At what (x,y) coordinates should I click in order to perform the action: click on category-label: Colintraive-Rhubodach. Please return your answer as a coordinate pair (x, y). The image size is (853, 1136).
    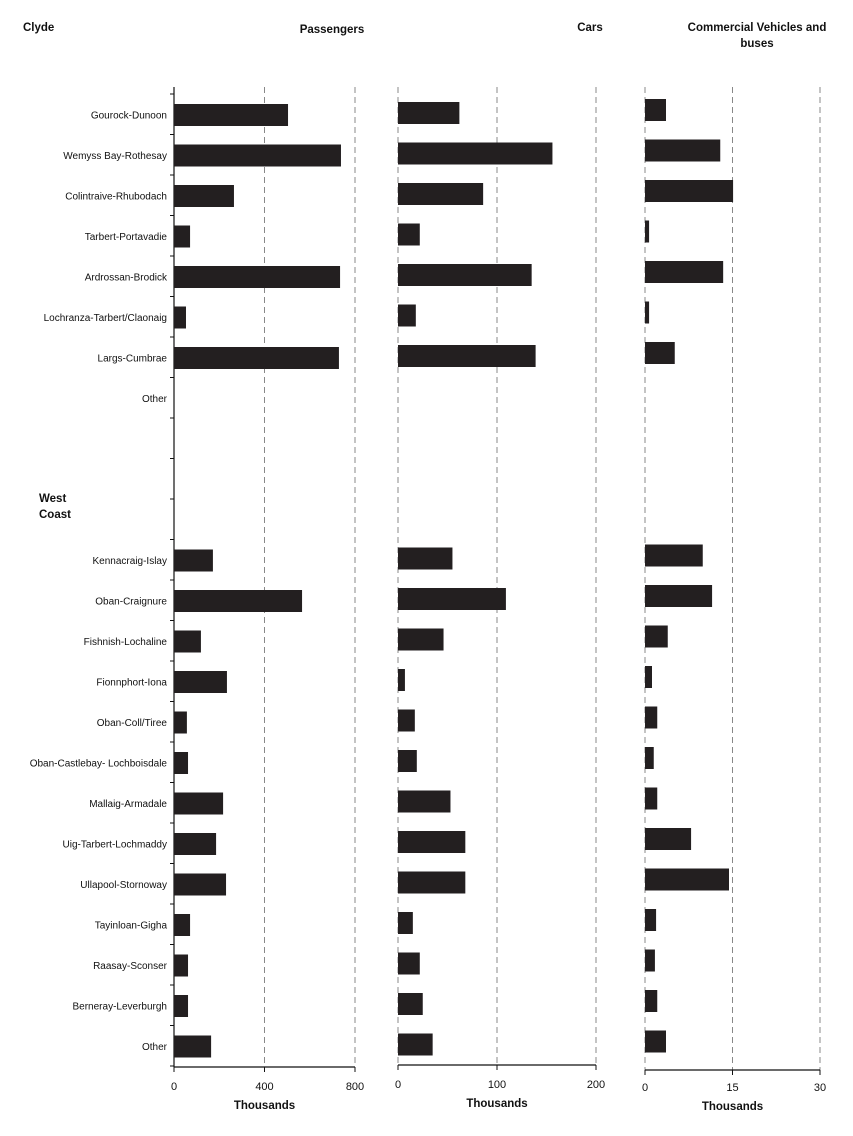
    Looking at the image, I should click on (116, 197).